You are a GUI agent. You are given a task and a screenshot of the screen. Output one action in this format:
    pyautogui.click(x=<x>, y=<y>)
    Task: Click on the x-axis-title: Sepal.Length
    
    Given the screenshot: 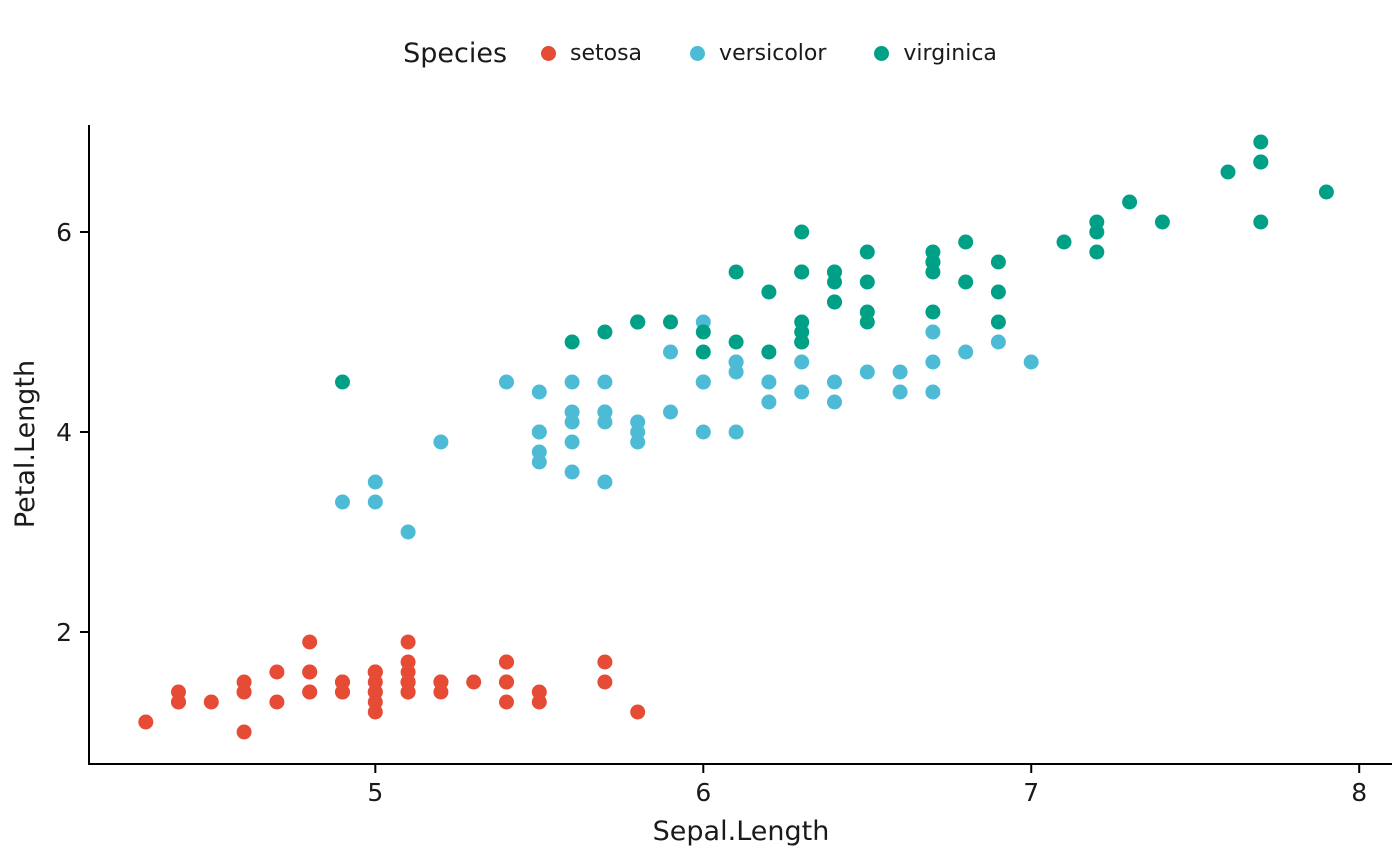 What is the action you would take?
    pyautogui.click(x=741, y=831)
    